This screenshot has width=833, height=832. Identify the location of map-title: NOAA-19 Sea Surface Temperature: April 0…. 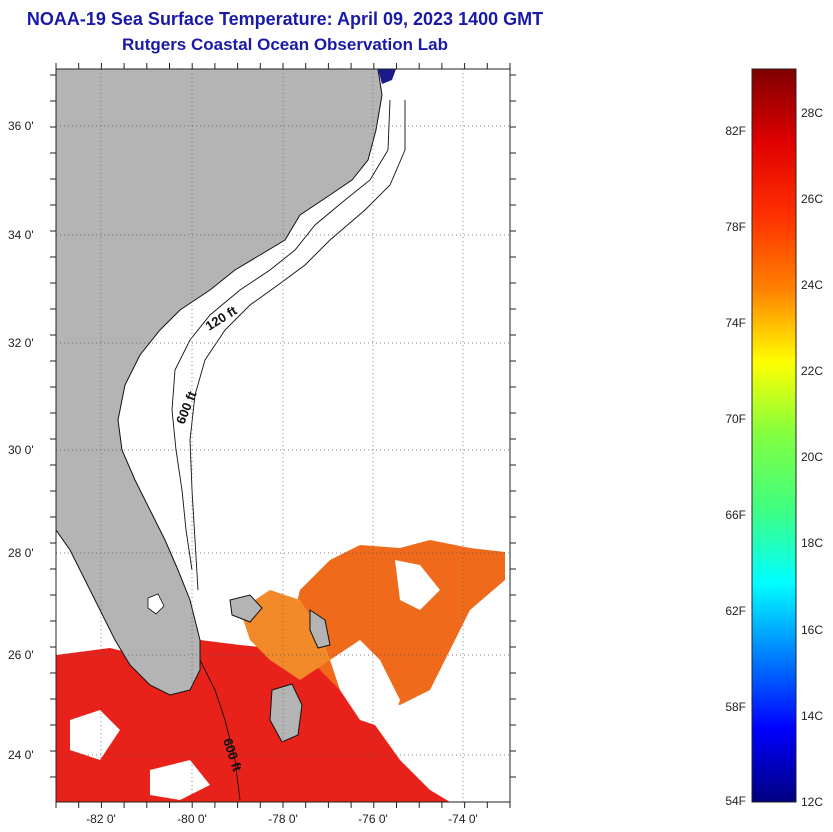
(285, 19).